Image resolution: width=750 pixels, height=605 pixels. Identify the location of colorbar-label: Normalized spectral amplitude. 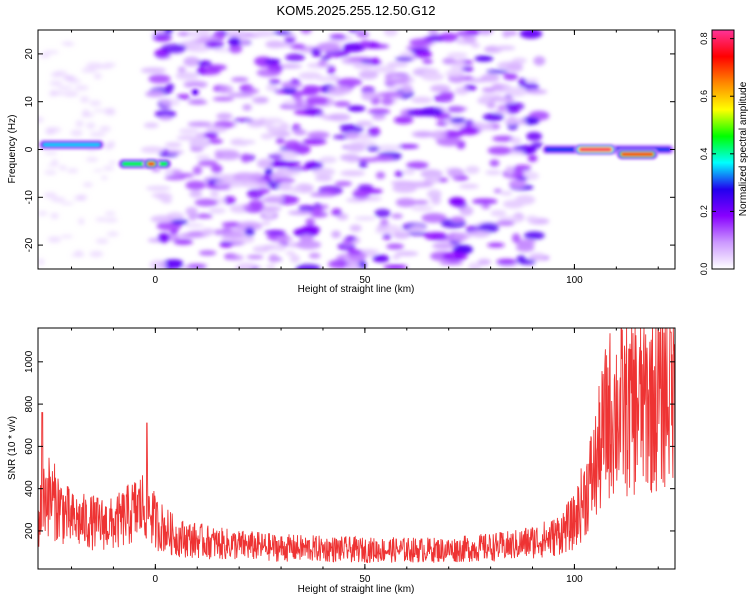
(743, 148).